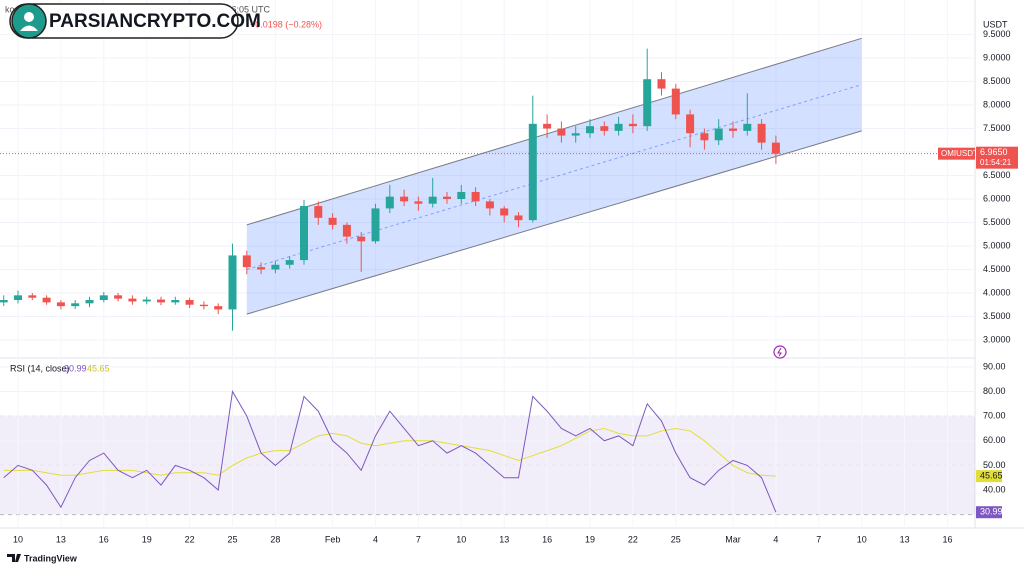 This screenshot has height=569, width=1024. Describe the element at coordinates (98, 368) in the screenshot. I see `rsi-ma-legend-value: 45.65` at that location.